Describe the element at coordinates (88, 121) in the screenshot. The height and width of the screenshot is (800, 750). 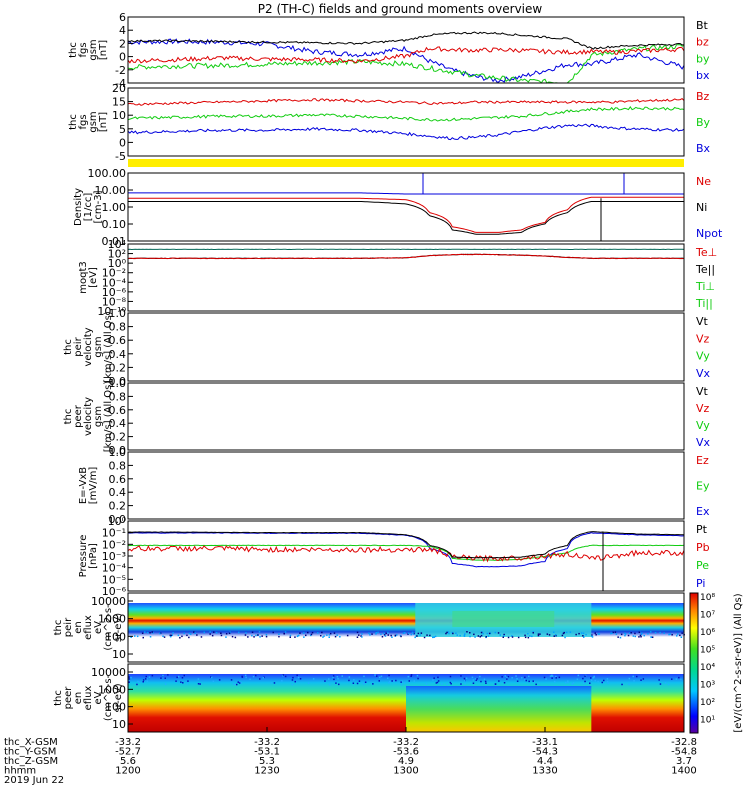
I see `y-axis-label: thc fgs gsm [nT]` at that location.